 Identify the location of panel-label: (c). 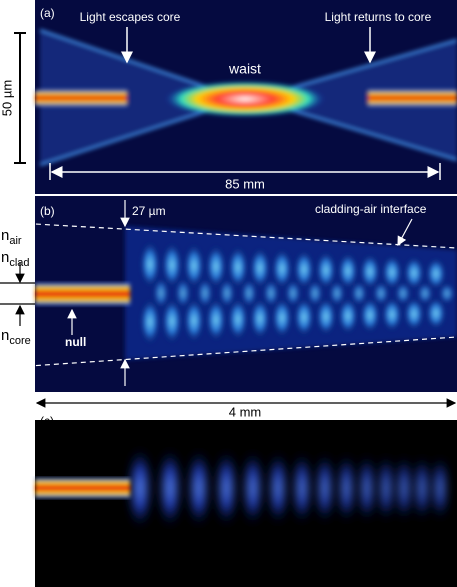
(47, 421).